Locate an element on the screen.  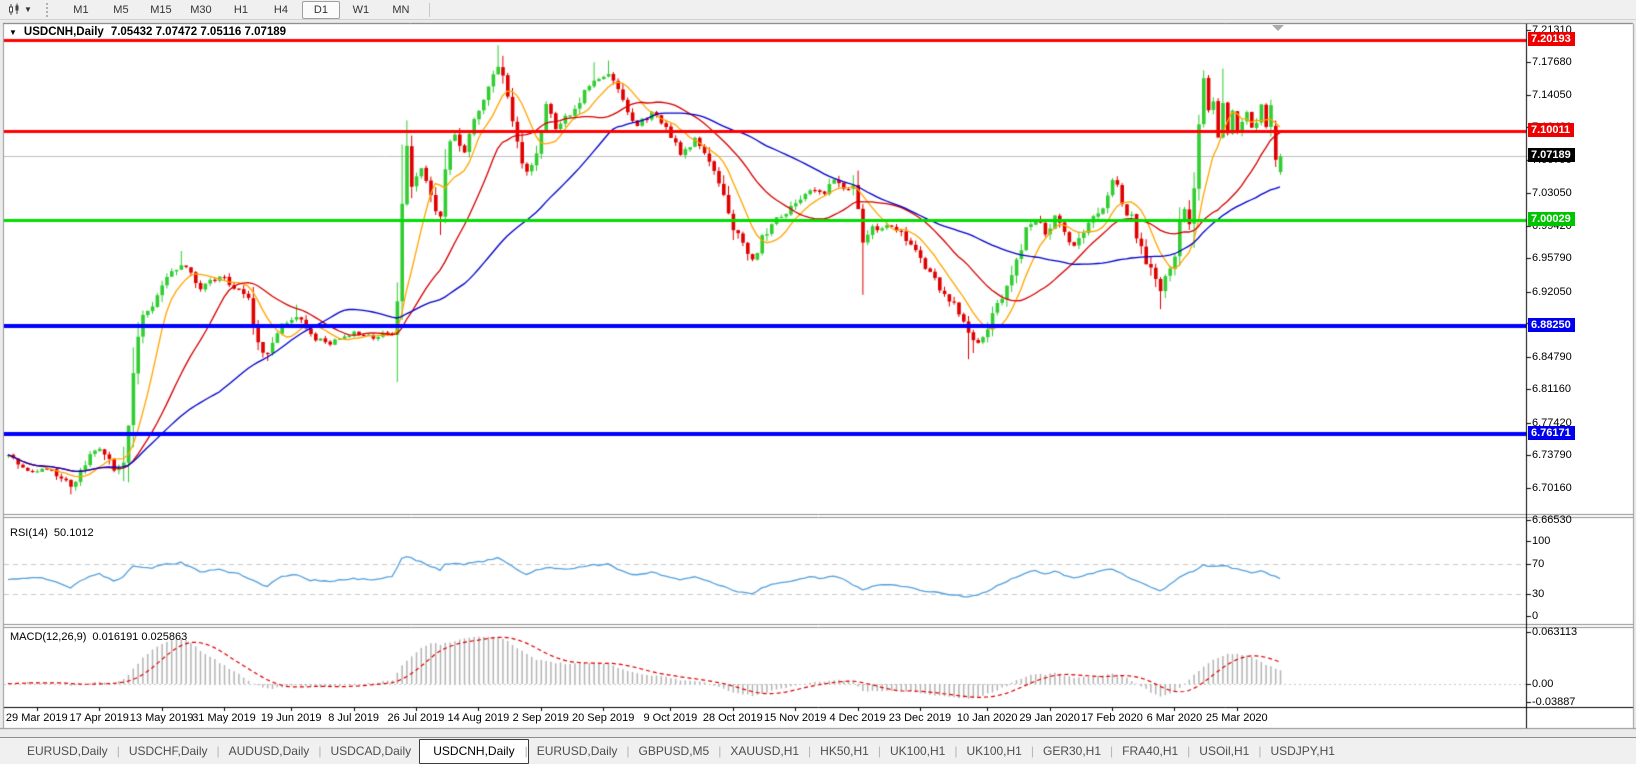
chart-tab-usdjpy-h1: USDJPY,H1 is located at coordinates (1302, 751).